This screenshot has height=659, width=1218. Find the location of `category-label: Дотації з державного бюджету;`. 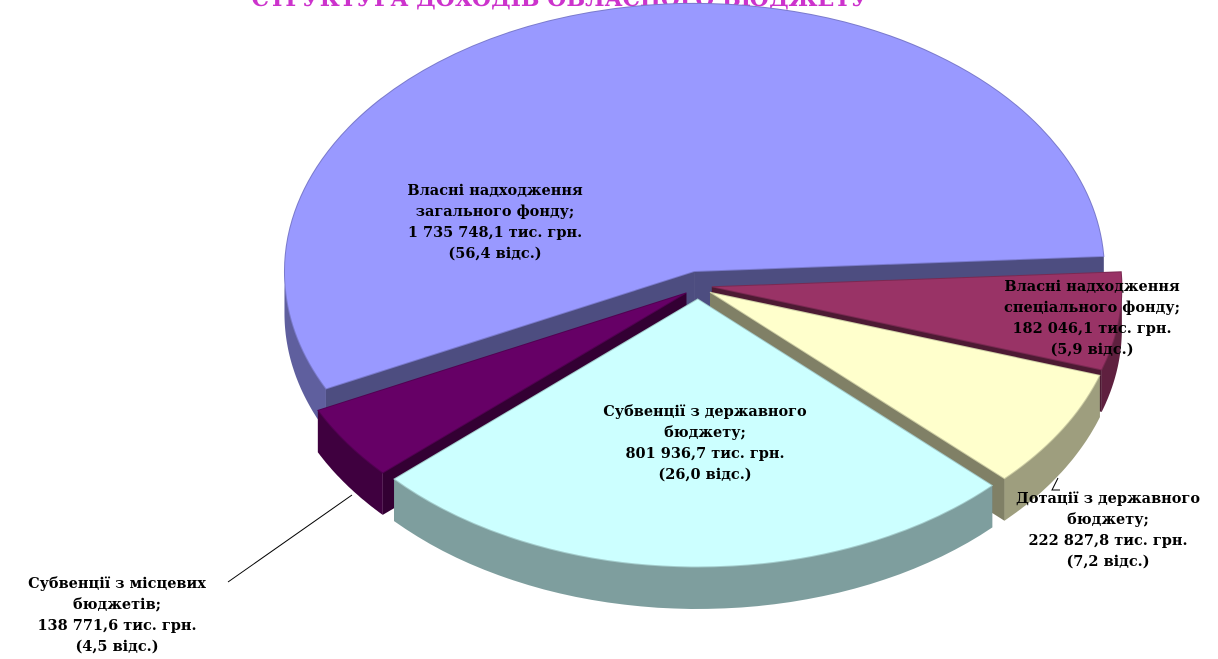

category-label: Дотації з державного бюджету; is located at coordinates (1107, 509).